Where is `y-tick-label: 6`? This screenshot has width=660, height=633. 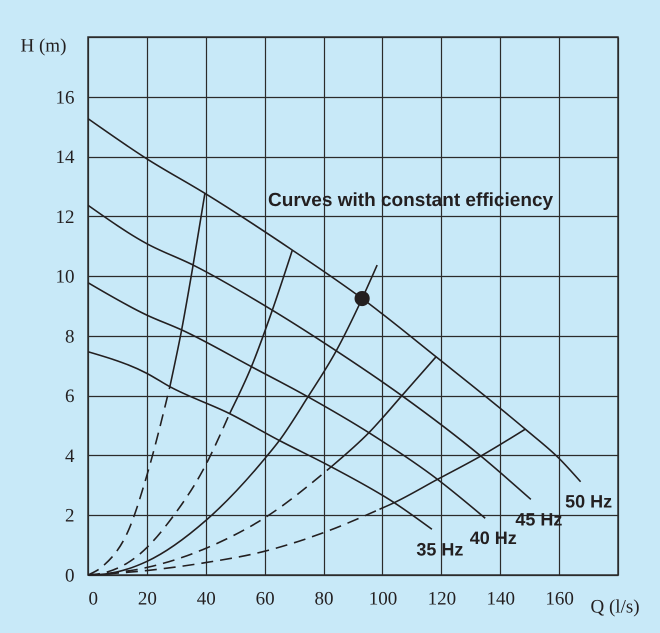
y-tick-label: 6 is located at coordinates (69, 397).